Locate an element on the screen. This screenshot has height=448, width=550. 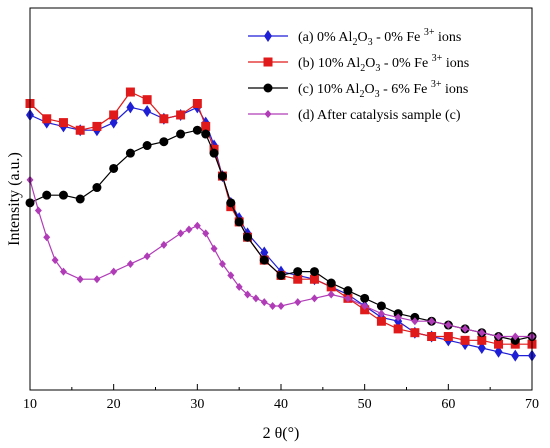
legend-label: (c) 10% Al2O3 - 6% Fe 3+ ions is located at coordinates (383, 89).